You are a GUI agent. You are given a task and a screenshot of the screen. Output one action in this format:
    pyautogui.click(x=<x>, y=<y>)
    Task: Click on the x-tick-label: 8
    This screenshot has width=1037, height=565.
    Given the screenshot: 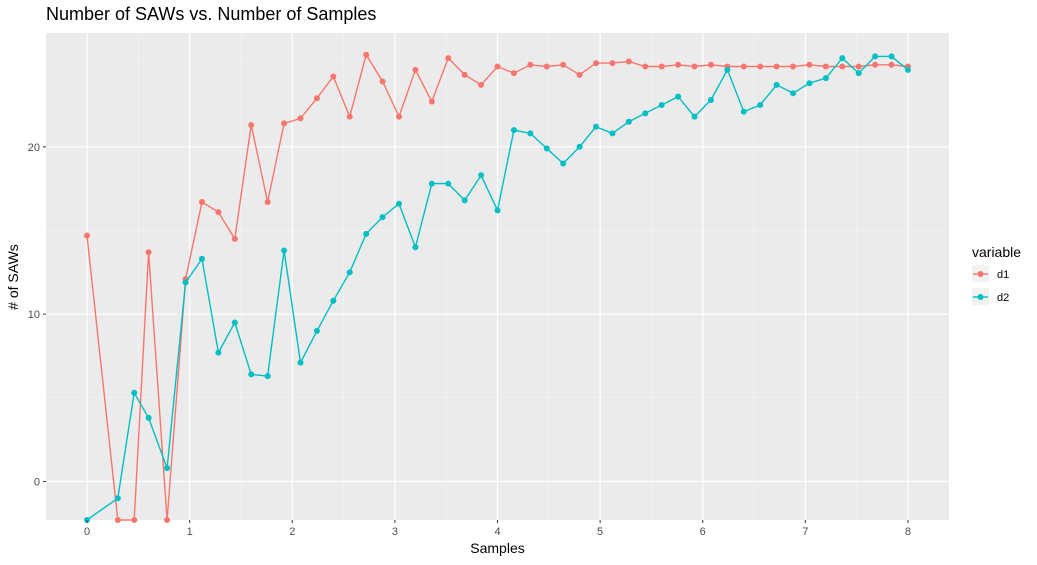 What is the action you would take?
    pyautogui.click(x=908, y=532)
    